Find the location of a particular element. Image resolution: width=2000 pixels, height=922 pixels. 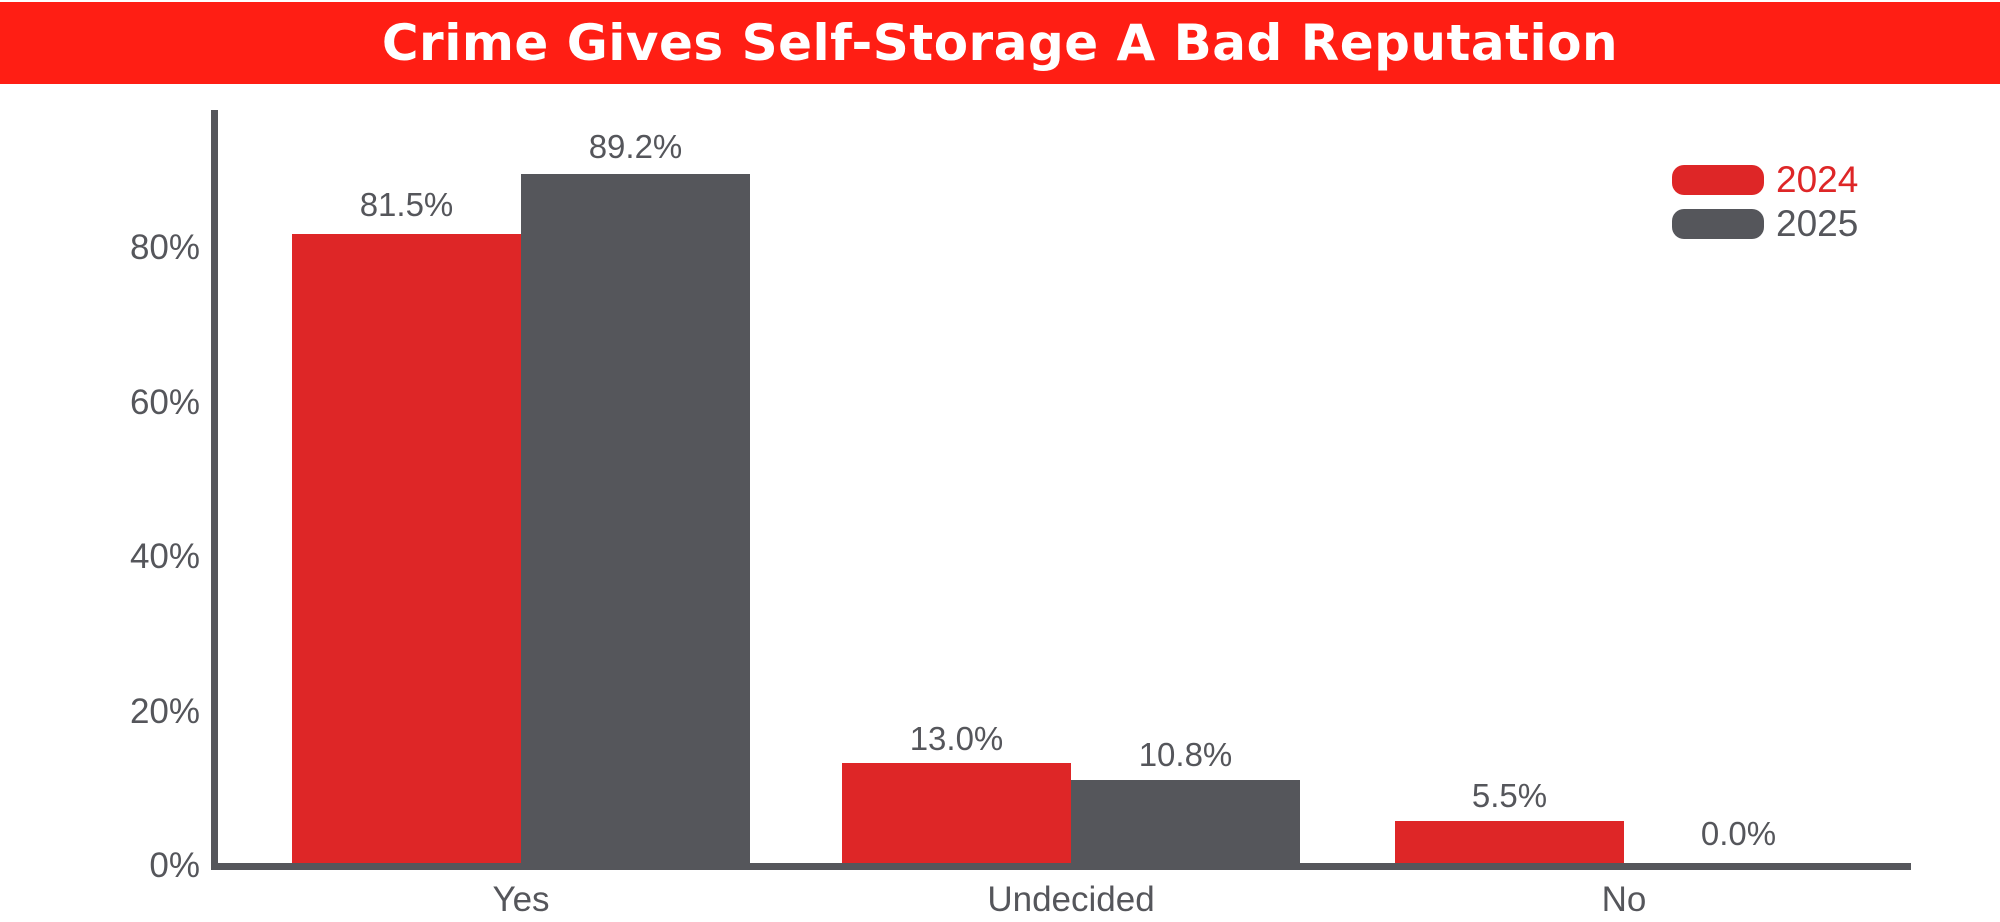

y-tick-20: 20% is located at coordinates (164, 711).